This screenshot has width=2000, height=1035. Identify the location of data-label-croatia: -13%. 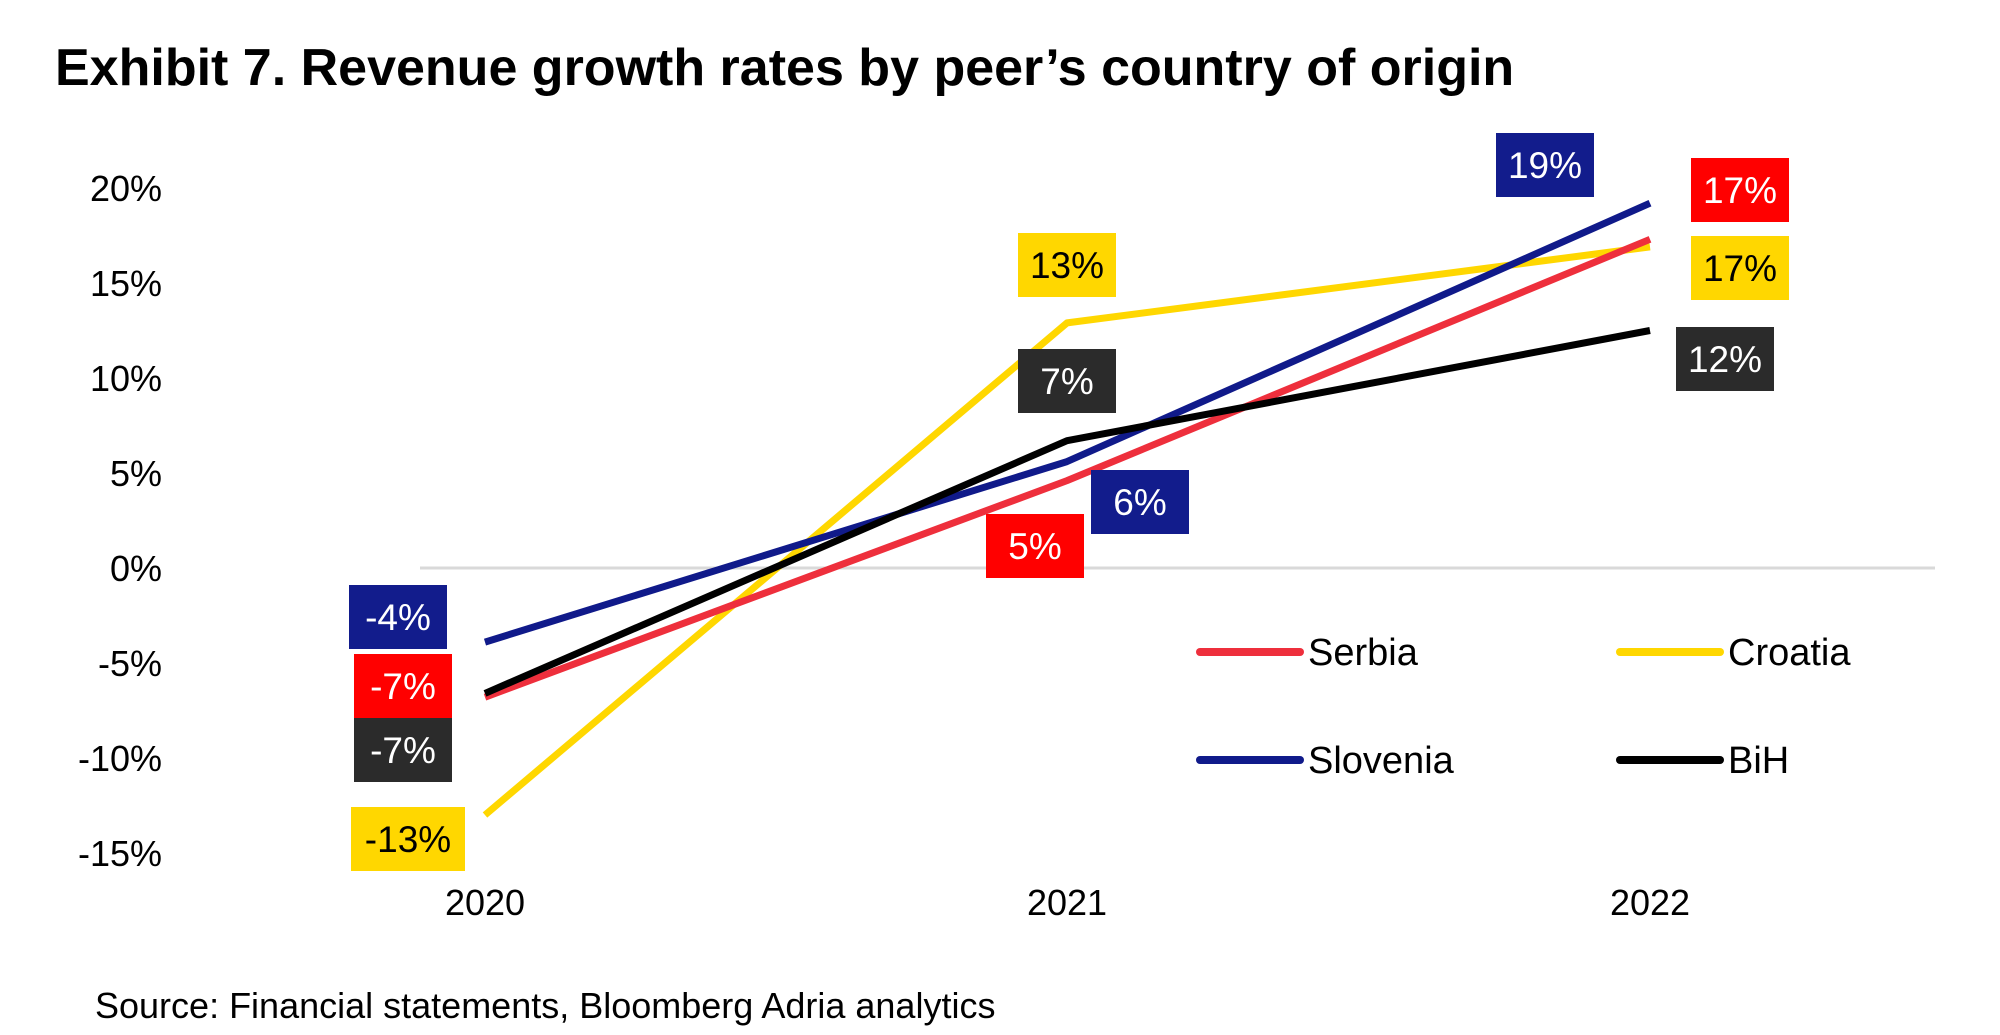
(408, 839).